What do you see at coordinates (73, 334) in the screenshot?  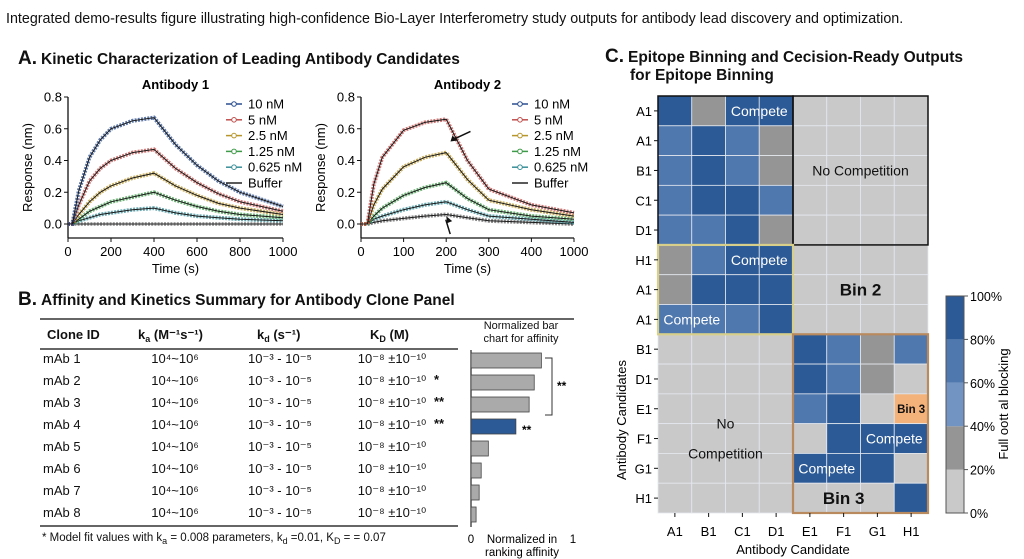 I see `header-clone-id: Clone ID` at bounding box center [73, 334].